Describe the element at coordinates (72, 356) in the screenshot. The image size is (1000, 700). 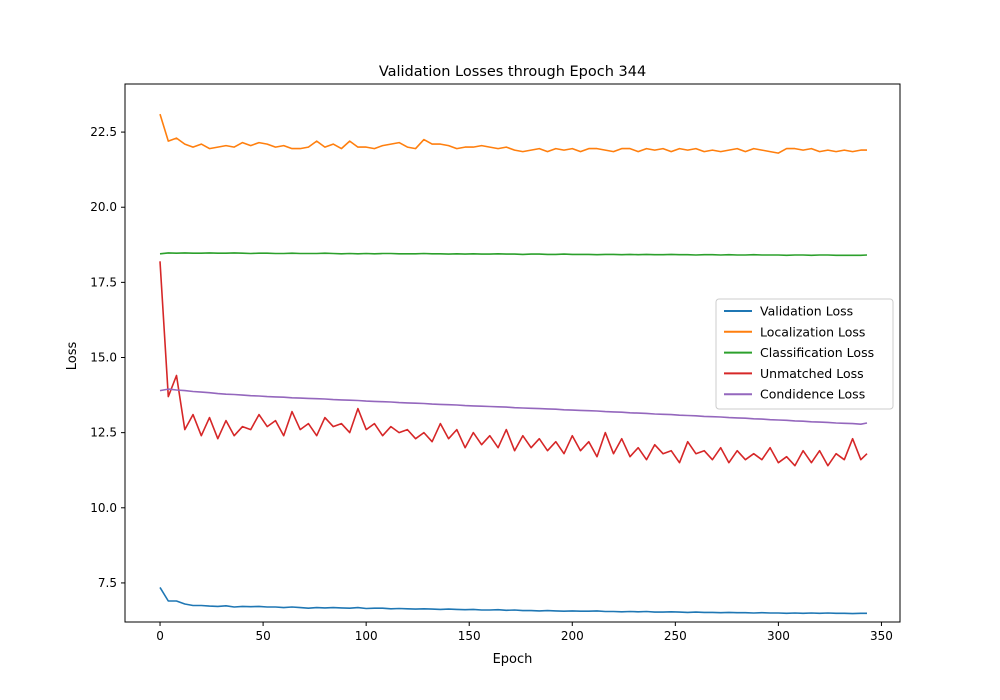
I see `y-axis-label: Loss` at that location.